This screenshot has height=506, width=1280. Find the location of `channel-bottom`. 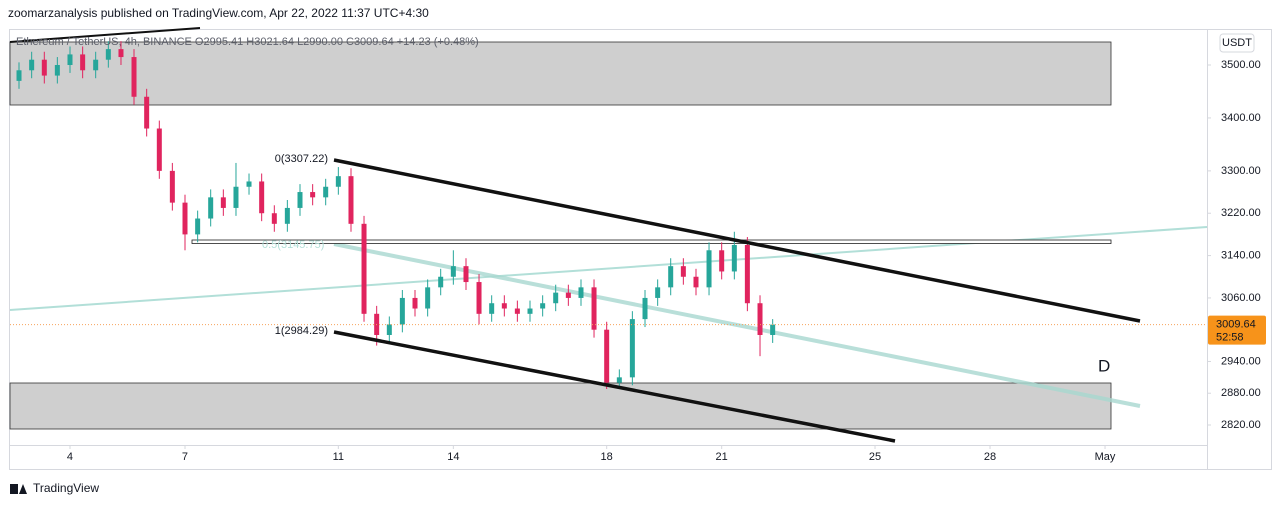

channel-bottom is located at coordinates (614, 386).